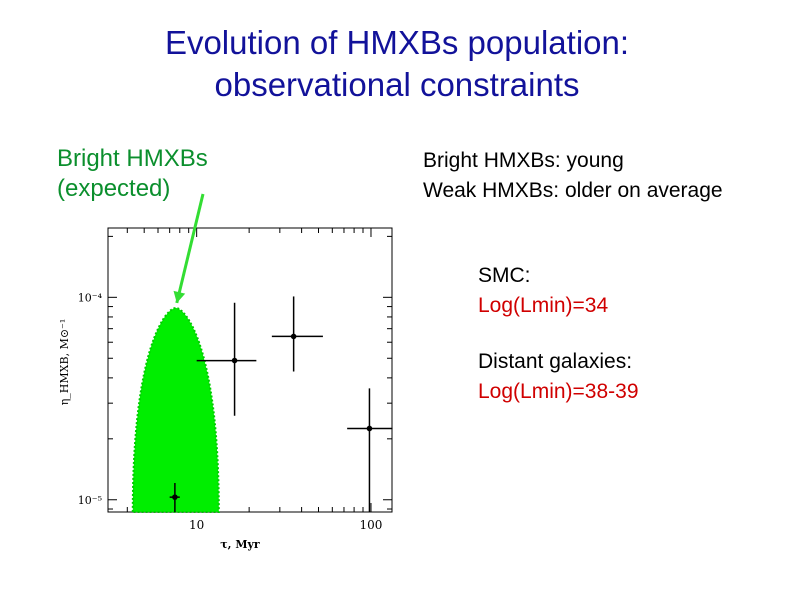  I want to click on smc-label: SMC:, so click(504, 275).